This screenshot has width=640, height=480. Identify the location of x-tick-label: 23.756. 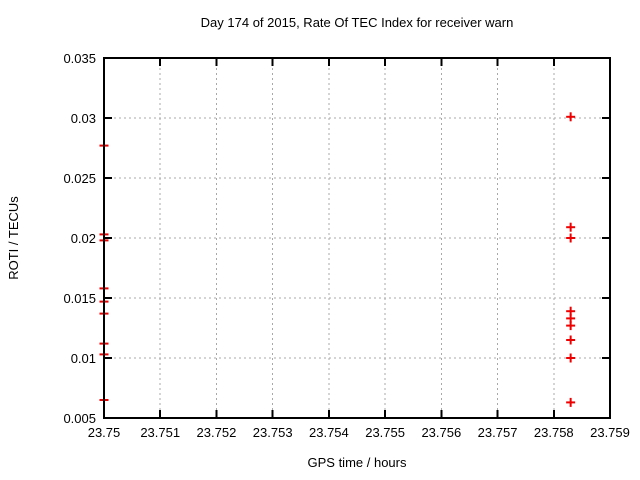
(441, 432).